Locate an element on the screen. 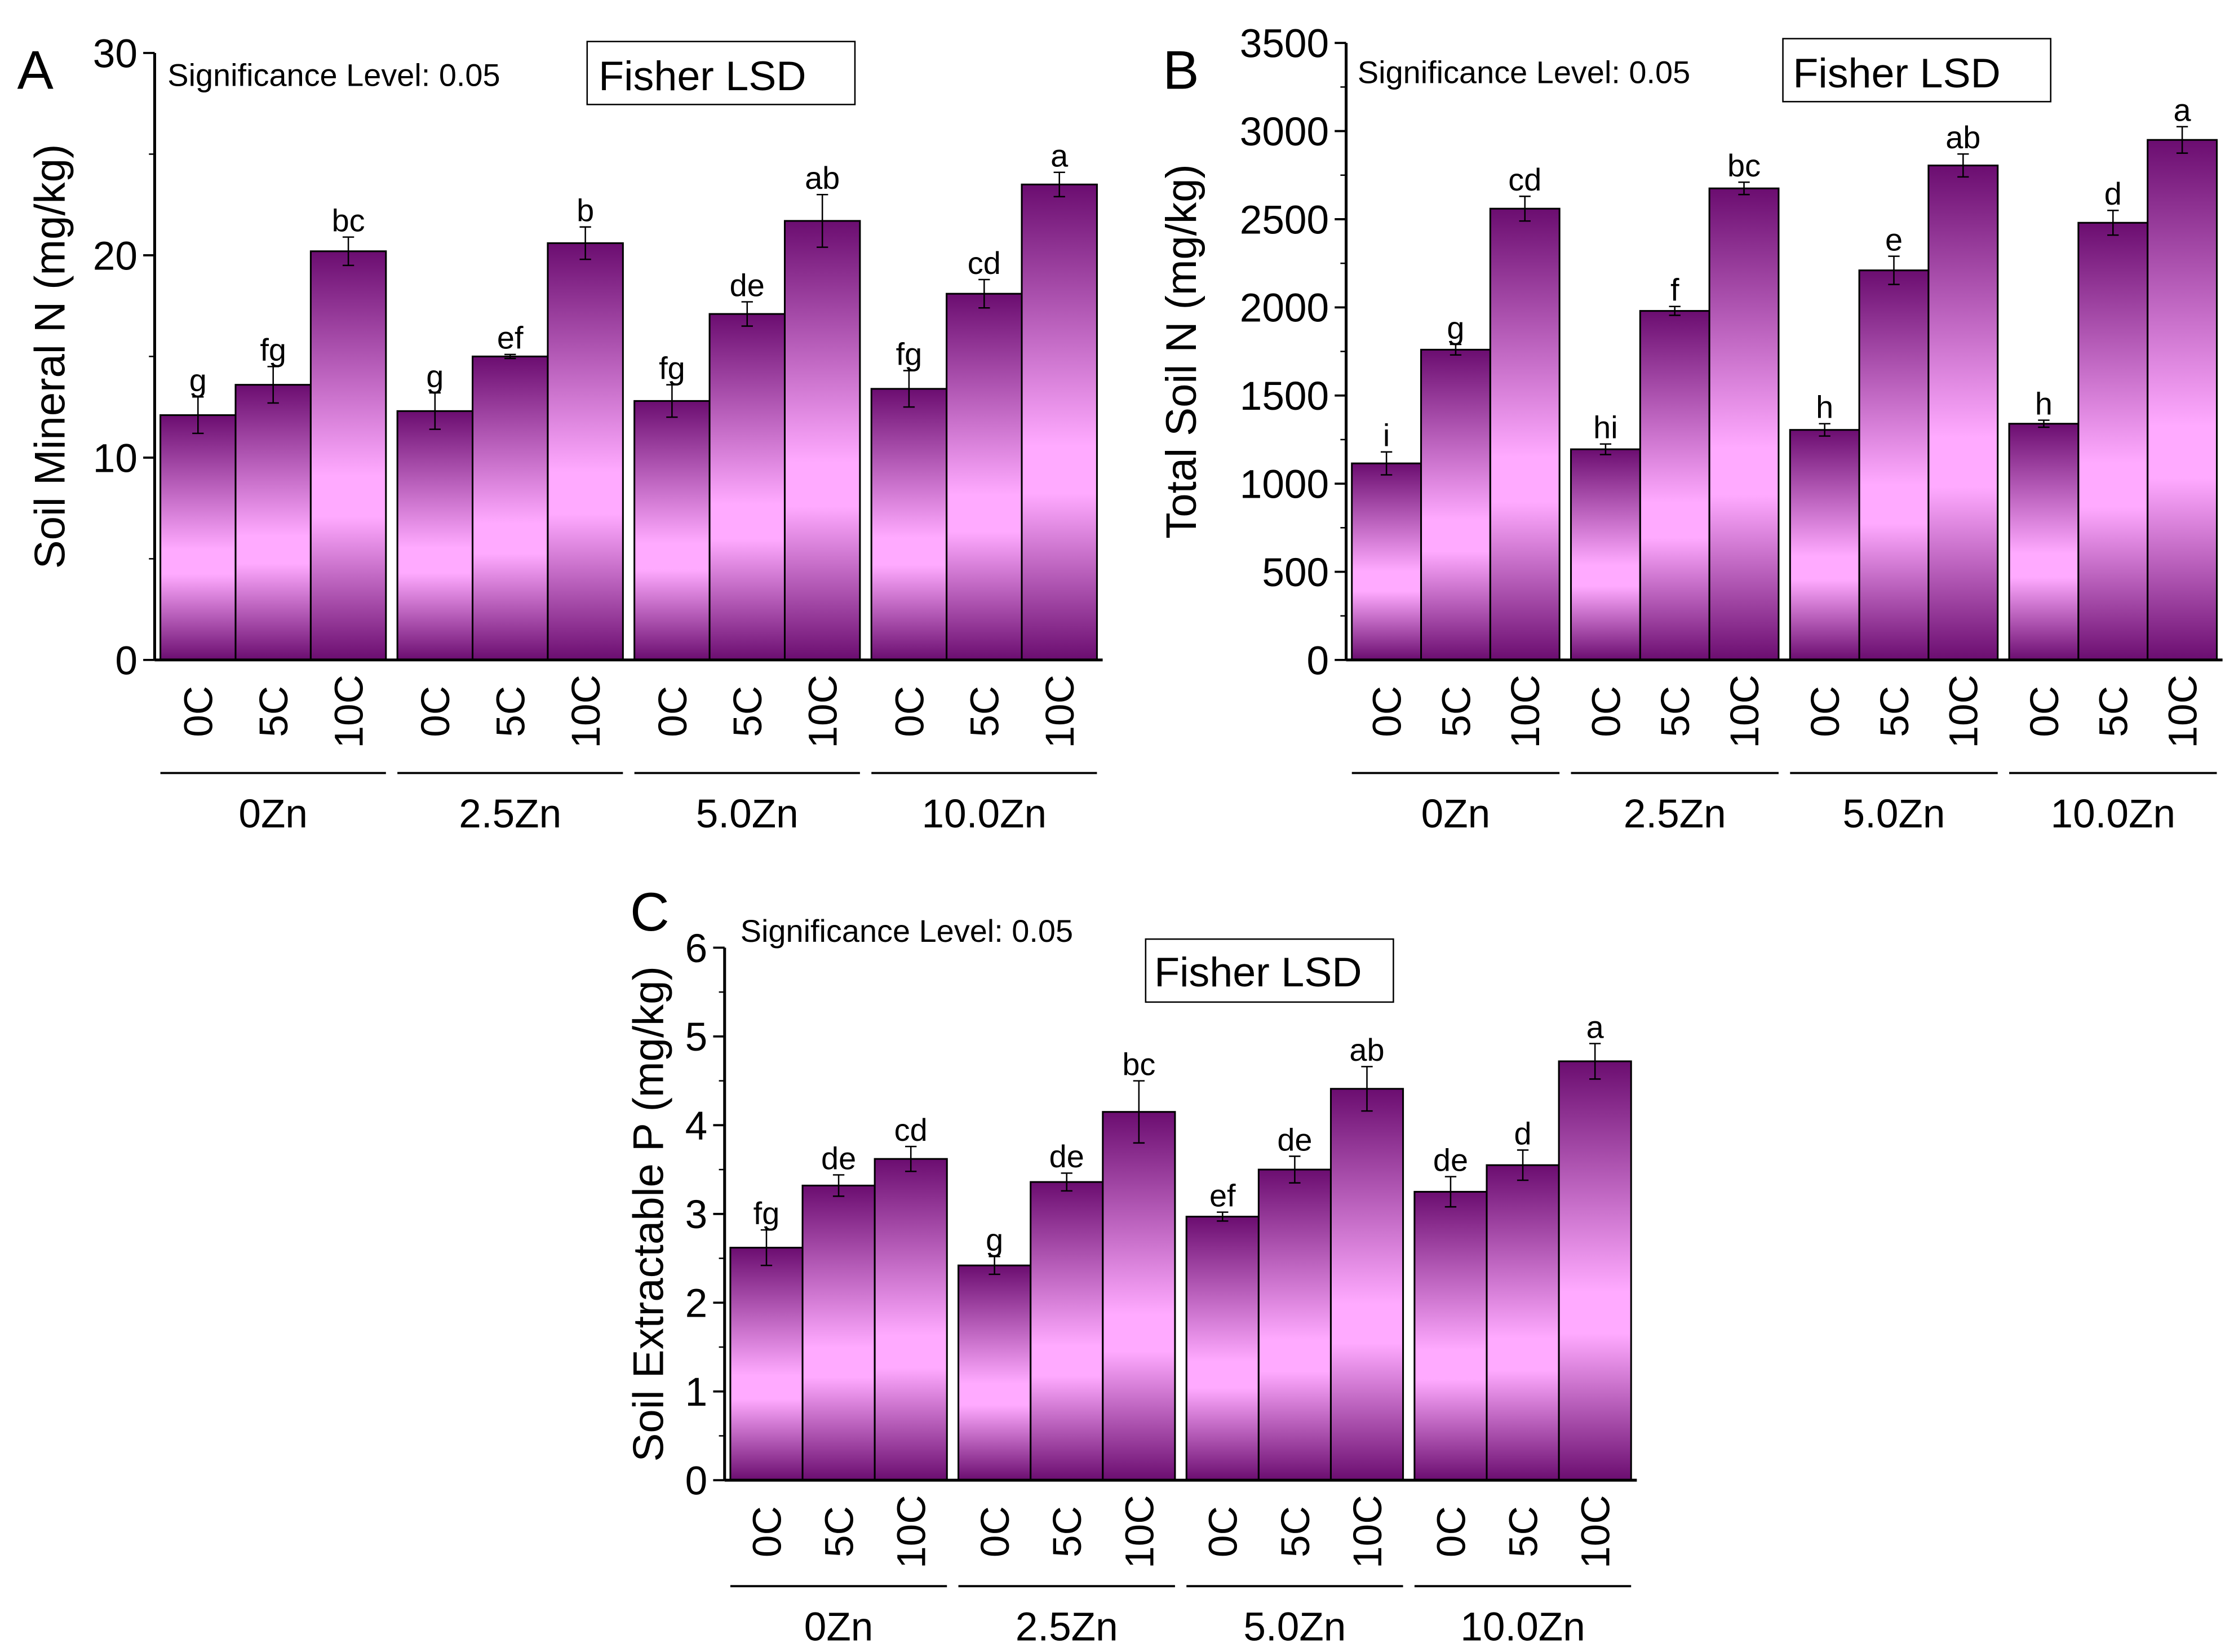 This screenshot has height=1652, width=2234. y-tick-label: 3 is located at coordinates (696, 1215).